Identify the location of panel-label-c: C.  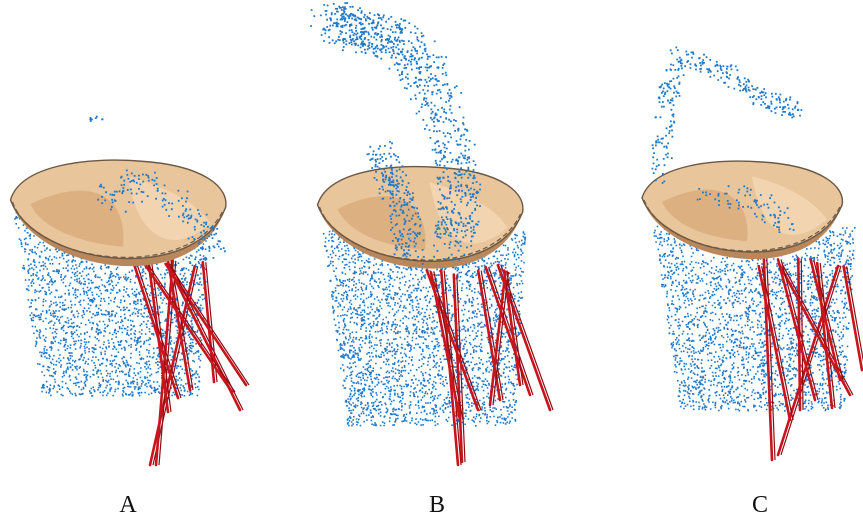
(760, 505).